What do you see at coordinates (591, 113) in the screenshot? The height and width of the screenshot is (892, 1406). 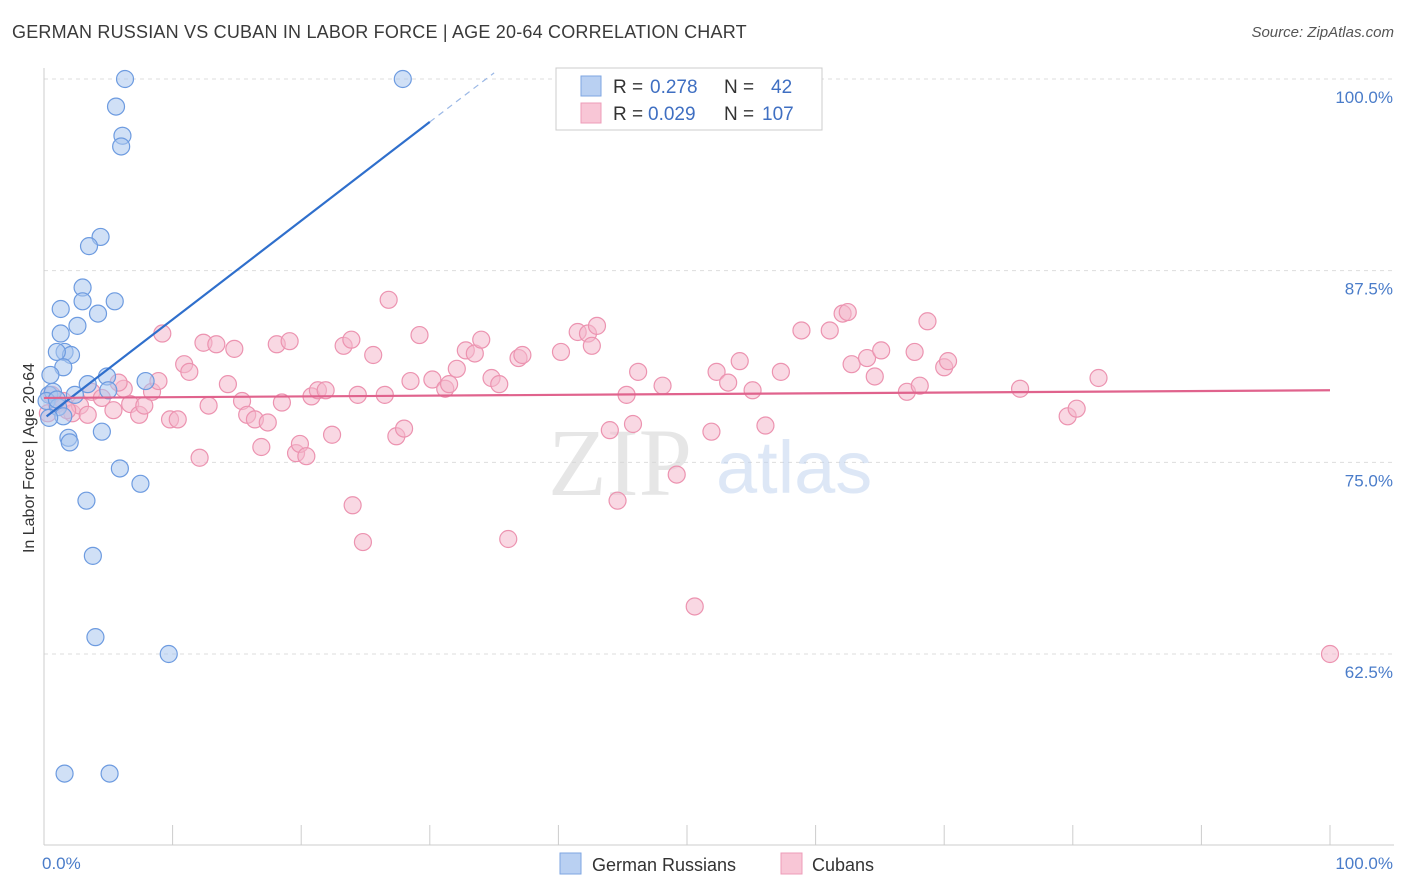 I see `legend-swatch-pink` at bounding box center [591, 113].